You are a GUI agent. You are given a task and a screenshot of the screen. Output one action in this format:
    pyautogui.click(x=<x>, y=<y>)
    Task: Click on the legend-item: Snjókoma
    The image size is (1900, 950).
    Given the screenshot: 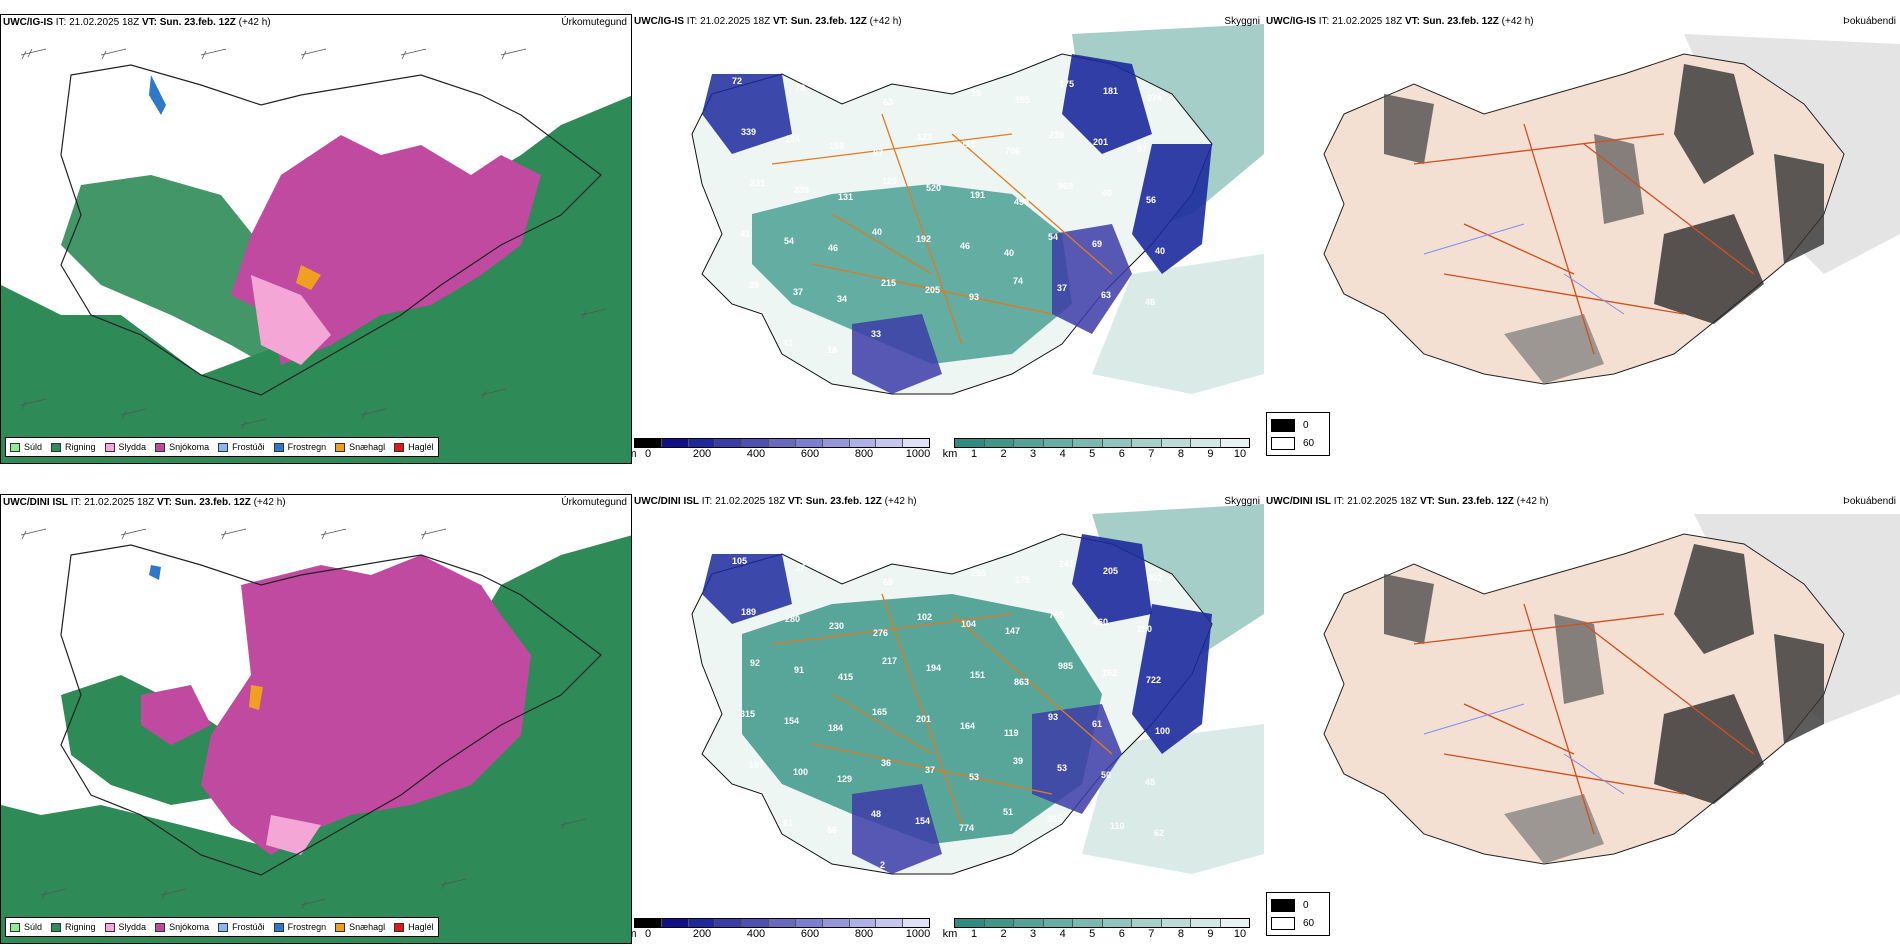 What is the action you would take?
    pyautogui.click(x=182, y=927)
    